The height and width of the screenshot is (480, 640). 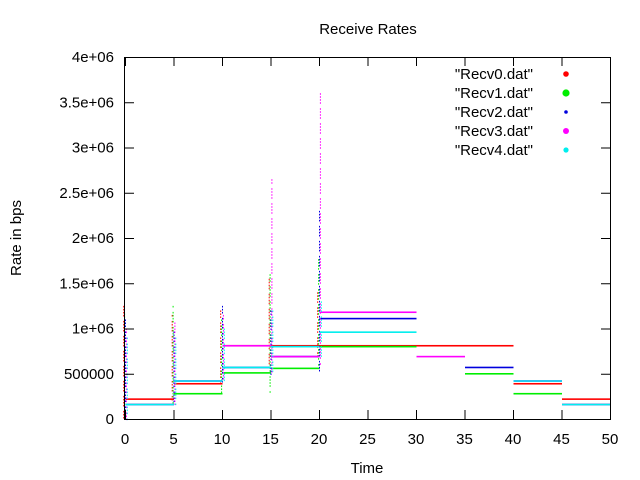 I want to click on y-tick-label: 3e+06, so click(x=93, y=148).